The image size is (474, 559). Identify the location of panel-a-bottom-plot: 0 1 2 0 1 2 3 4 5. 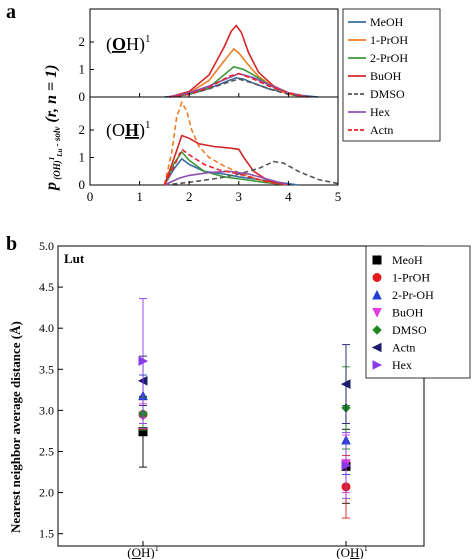
(210, 150).